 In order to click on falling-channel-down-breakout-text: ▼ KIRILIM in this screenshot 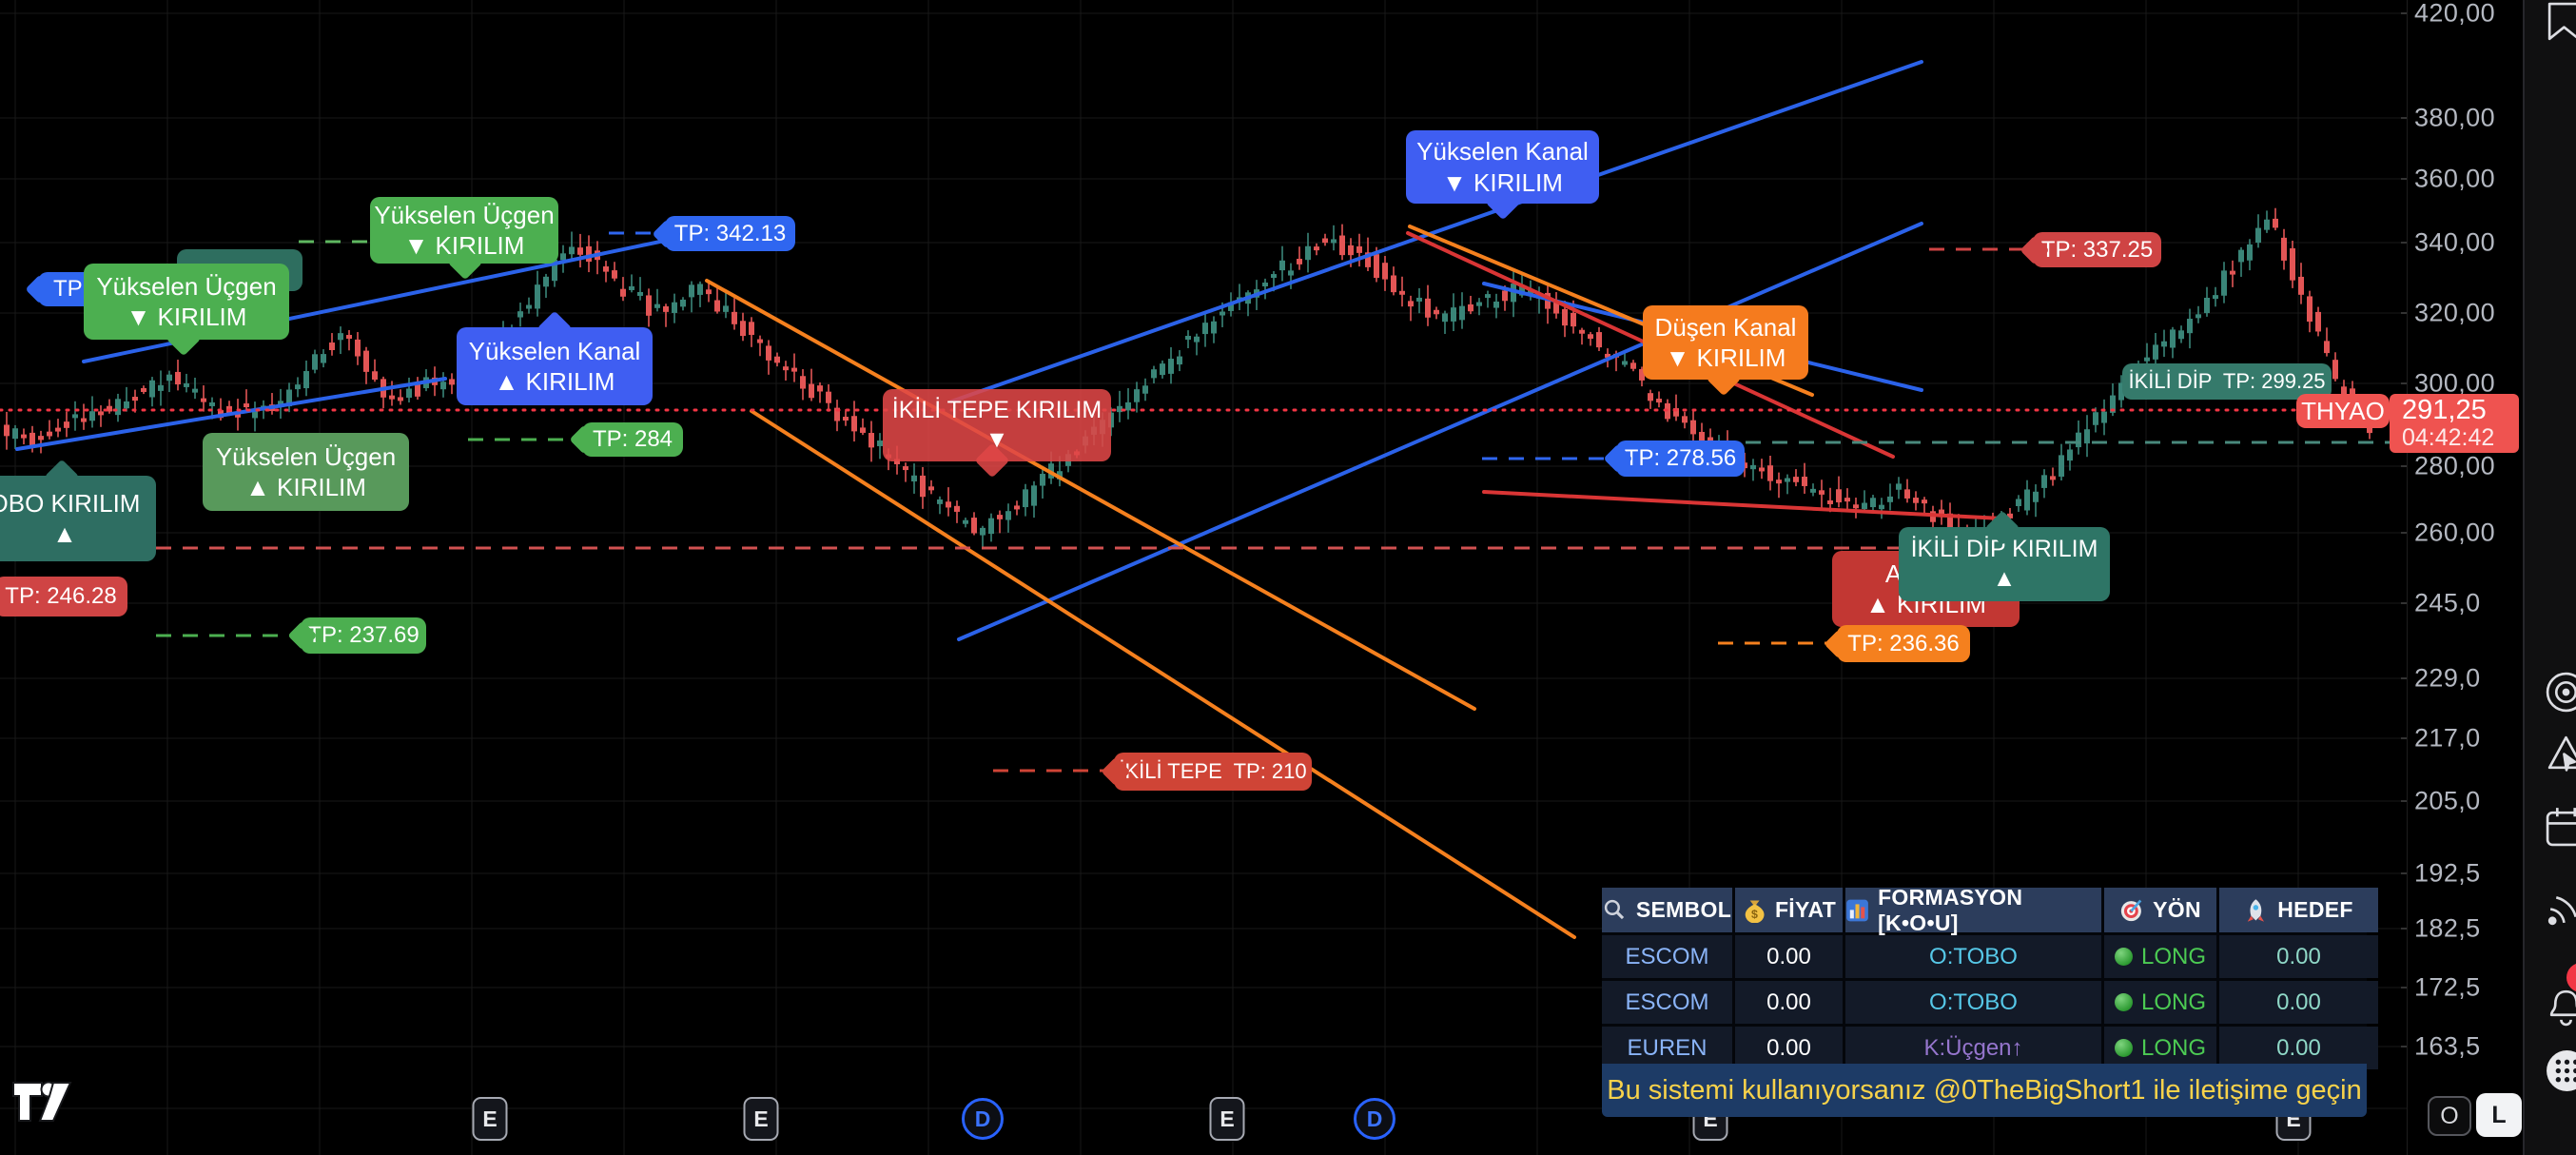, I will do `click(1726, 357)`.